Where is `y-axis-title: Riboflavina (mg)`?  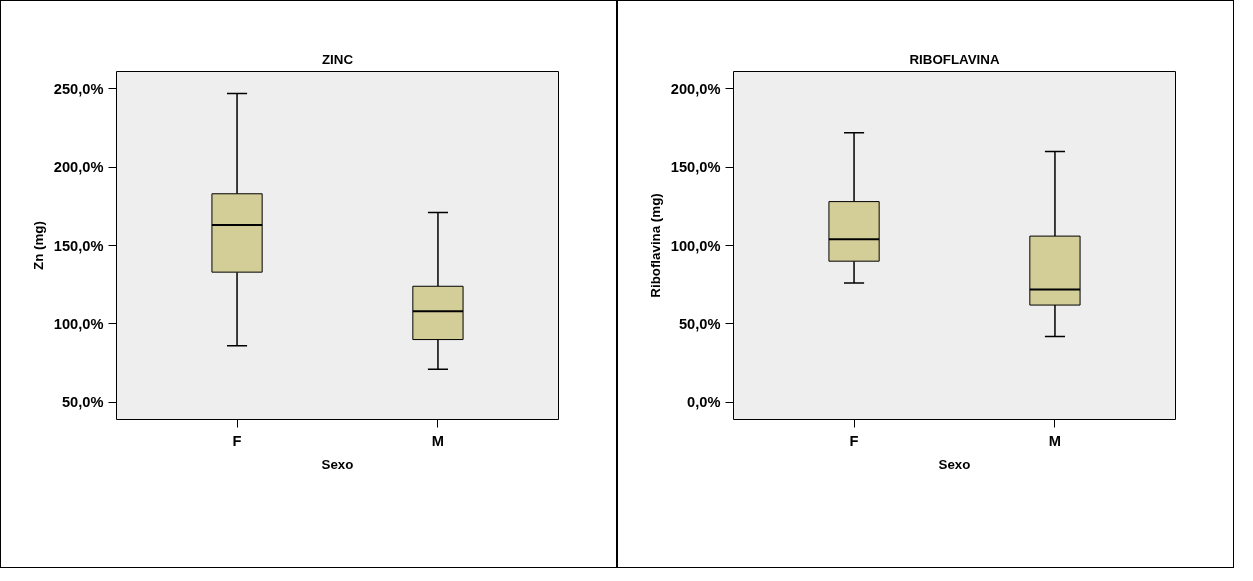 y-axis-title: Riboflavina (mg) is located at coordinates (655, 245).